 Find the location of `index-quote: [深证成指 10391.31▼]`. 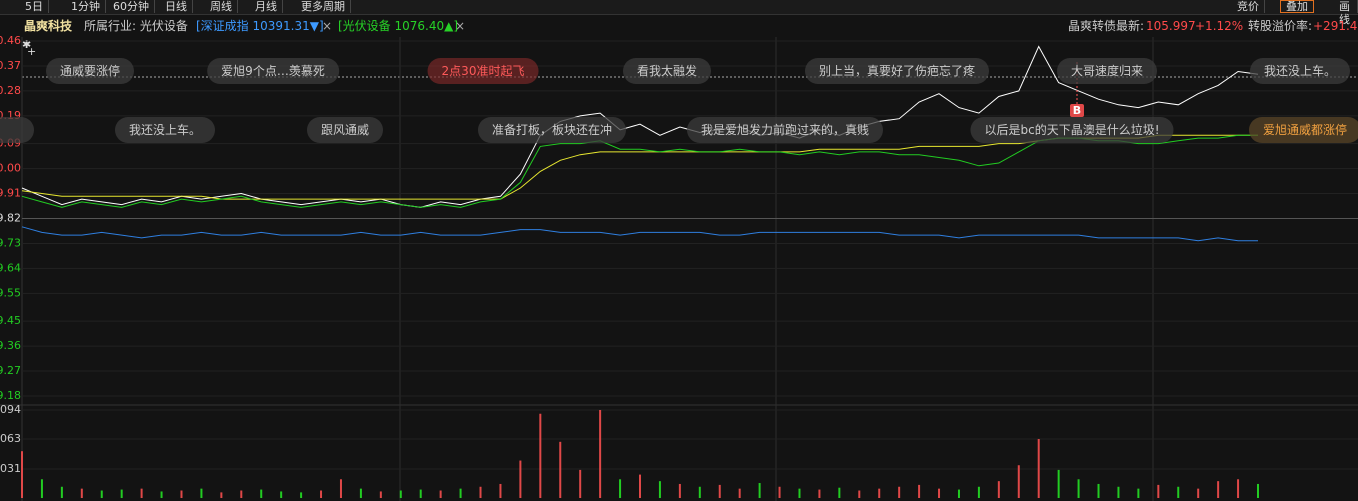

index-quote: [深证成指 10391.31▼] is located at coordinates (260, 26).